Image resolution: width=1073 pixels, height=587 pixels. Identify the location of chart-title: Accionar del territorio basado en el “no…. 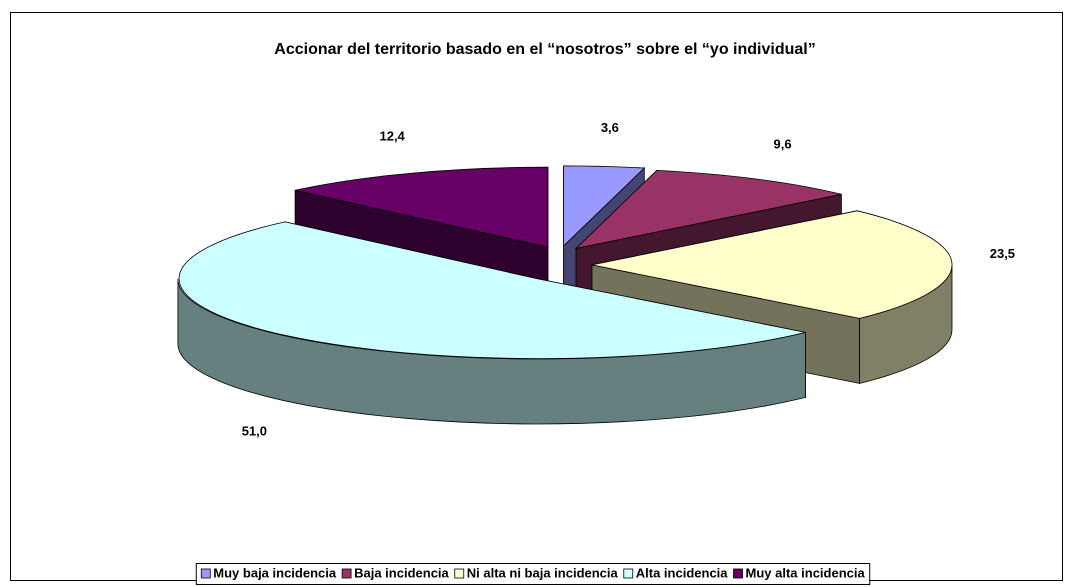
(544, 49).